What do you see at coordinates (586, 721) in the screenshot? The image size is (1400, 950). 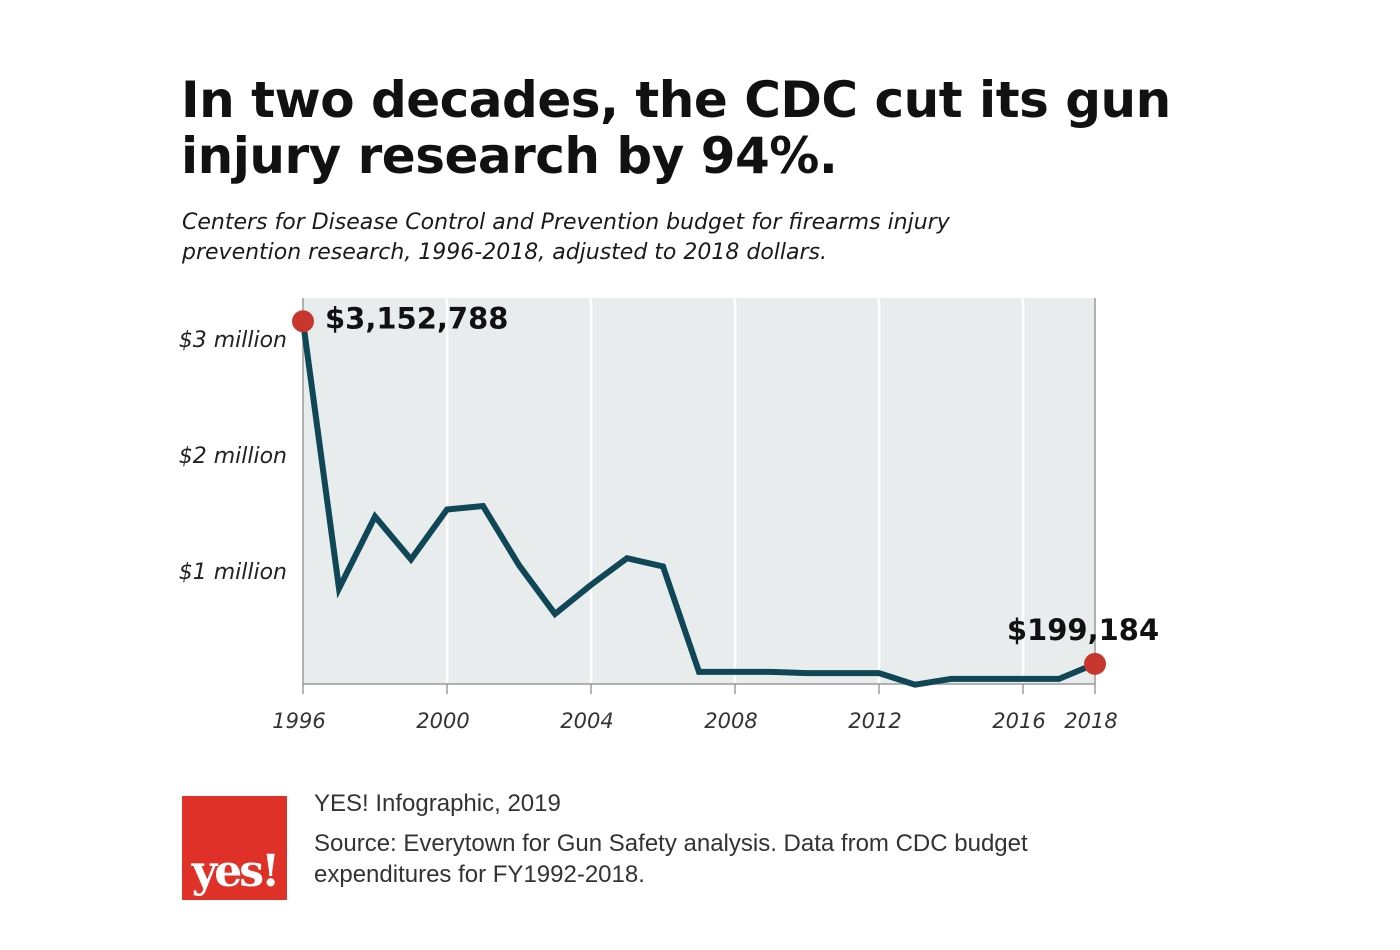 I see `x-tick-label-2004: 2004` at bounding box center [586, 721].